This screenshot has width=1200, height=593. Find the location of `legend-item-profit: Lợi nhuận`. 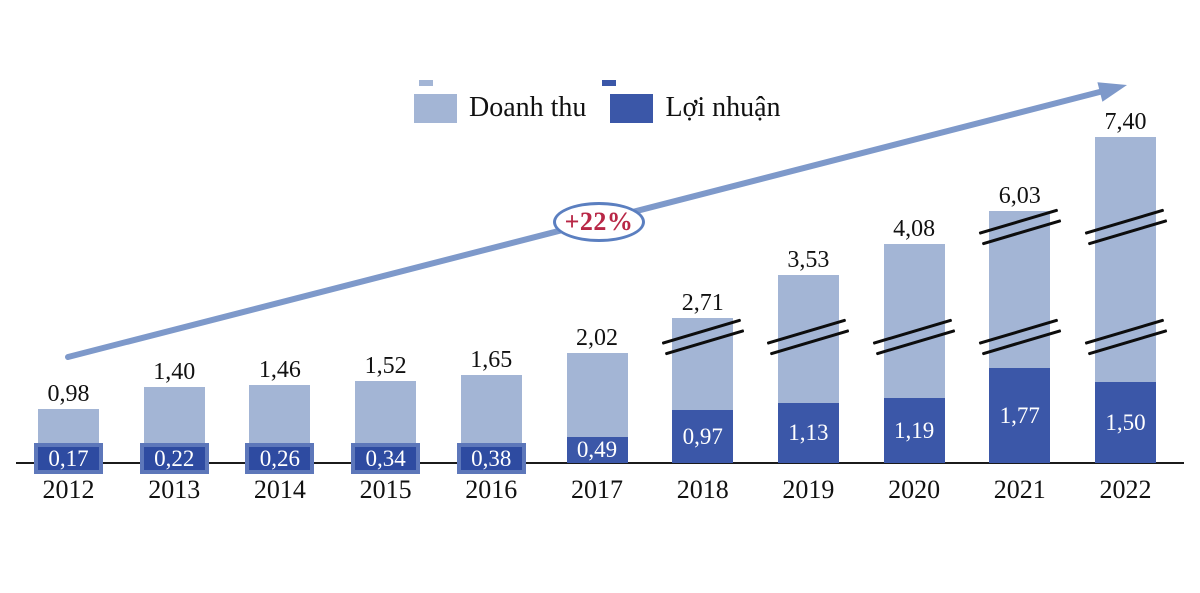

legend-item-profit: Lợi nhuận is located at coordinates (695, 108).